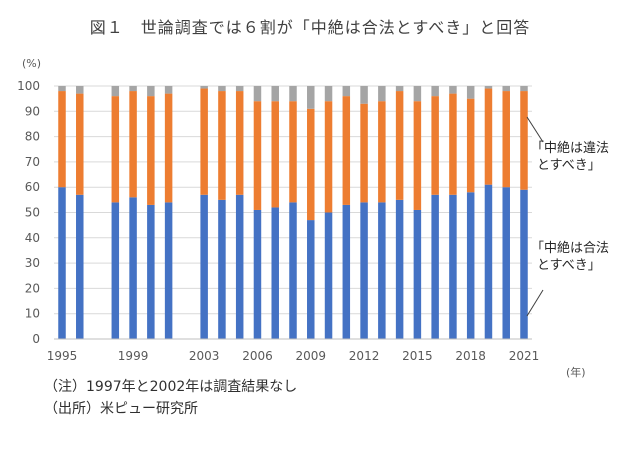 The height and width of the screenshot is (450, 620). Describe the element at coordinates (32, 187) in the screenshot. I see `y-tick-label: 60` at that location.